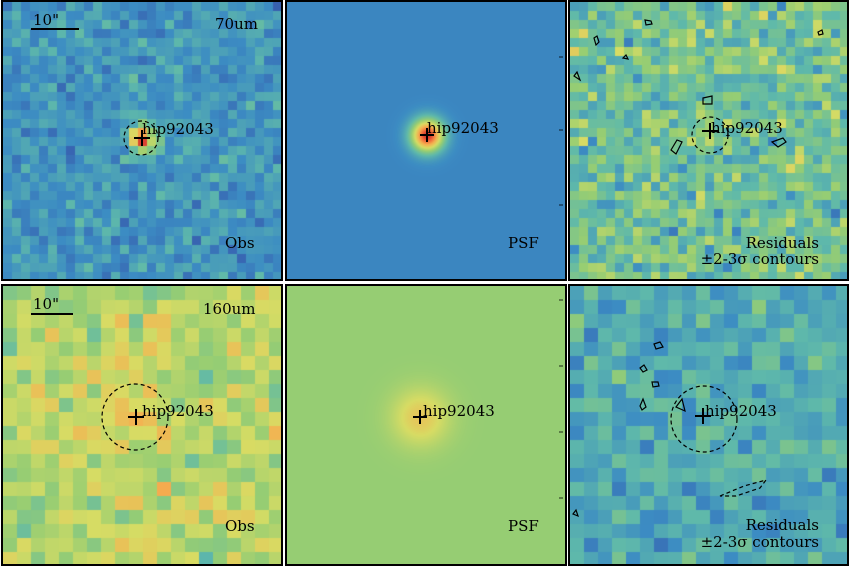 The image size is (850, 566). I want to click on psf-160um-overlay, so click(488, 399).